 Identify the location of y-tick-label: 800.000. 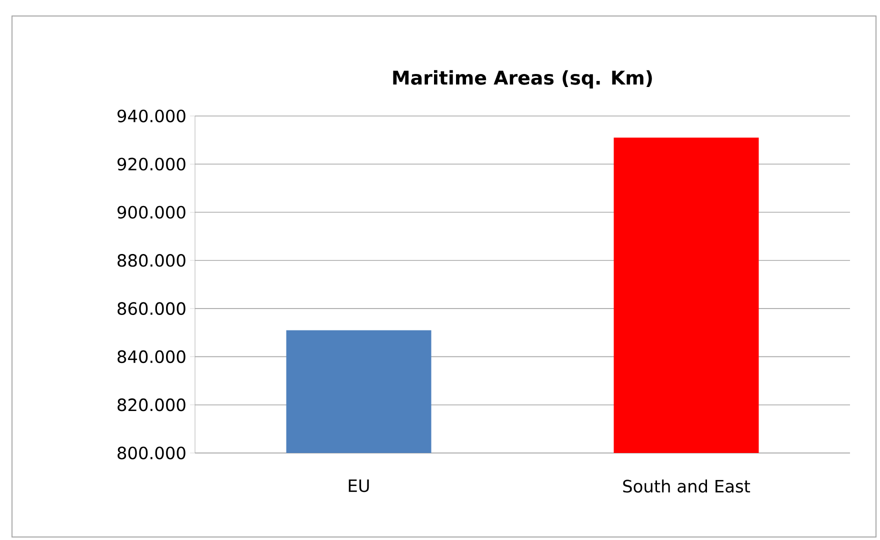
(152, 453).